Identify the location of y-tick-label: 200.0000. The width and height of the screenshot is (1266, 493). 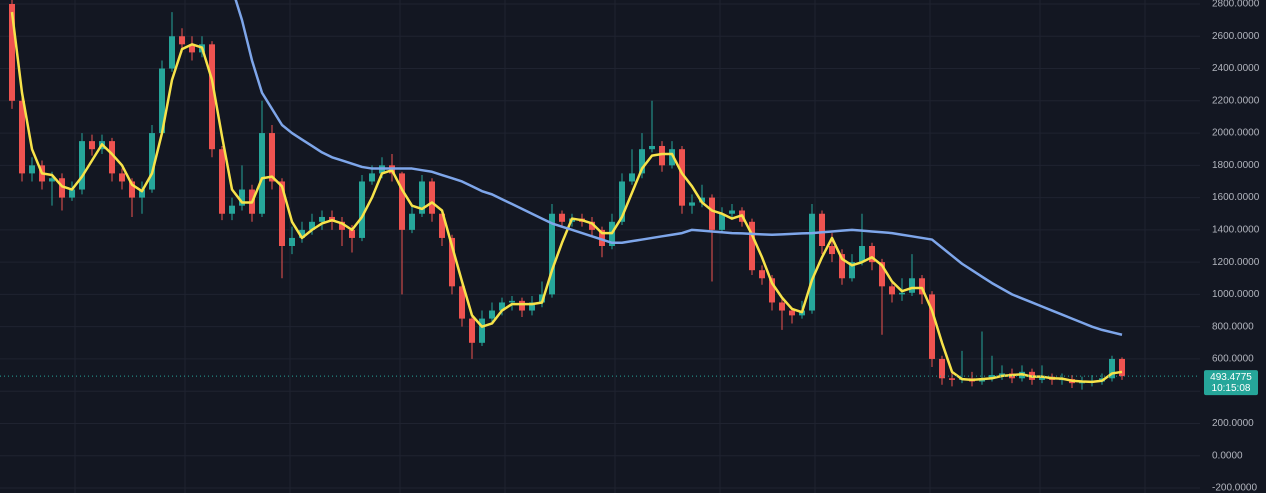
(1233, 423).